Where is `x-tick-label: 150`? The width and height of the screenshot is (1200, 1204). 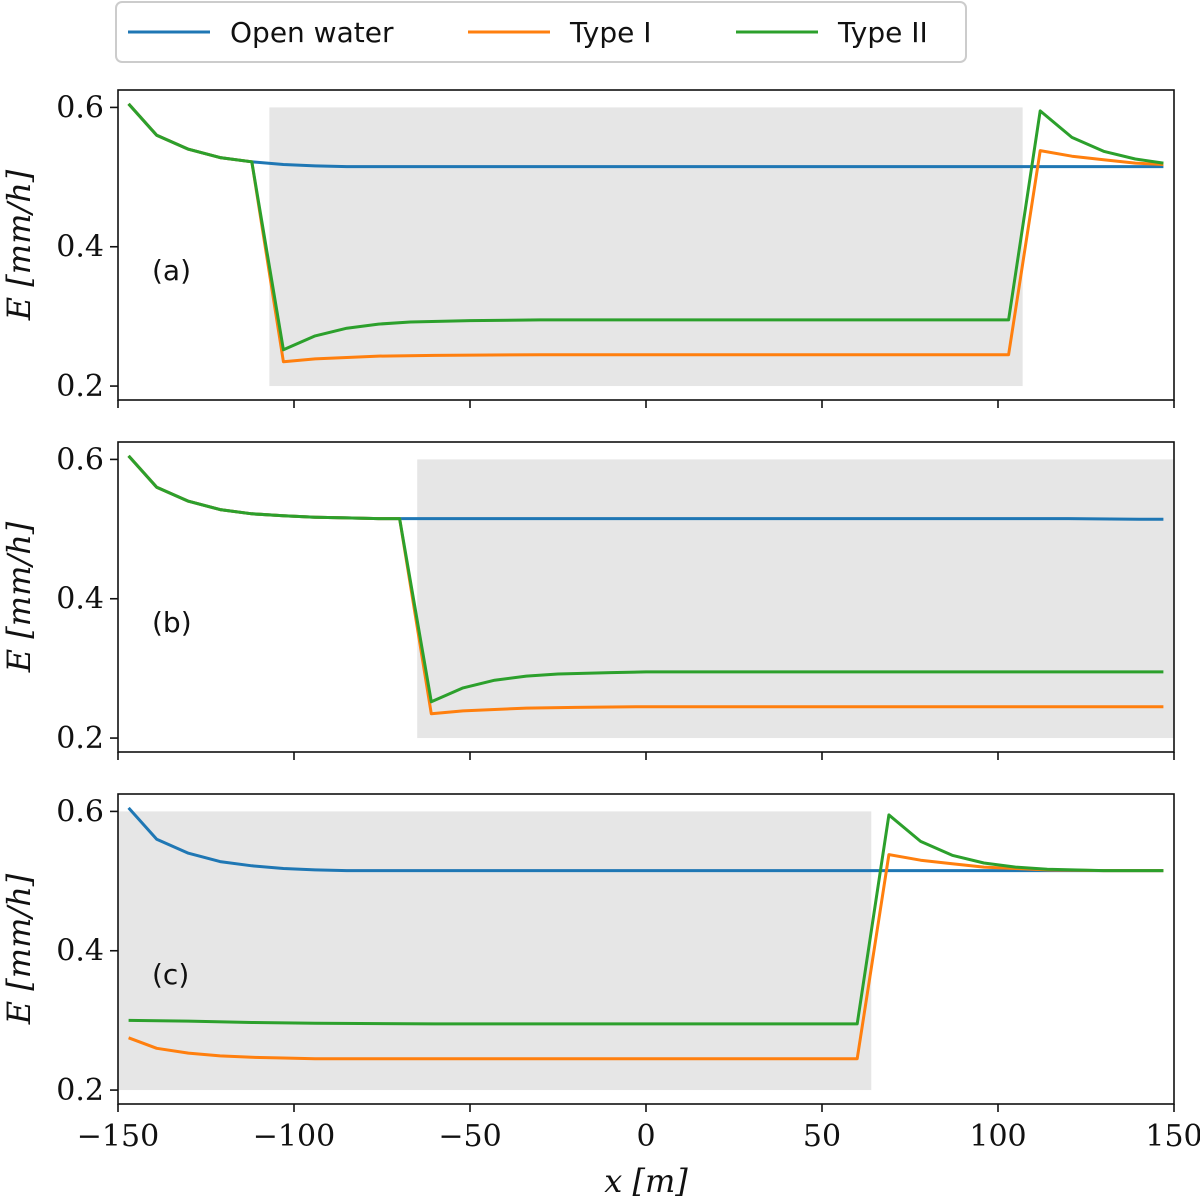 x-tick-label: 150 is located at coordinates (1172, 1136).